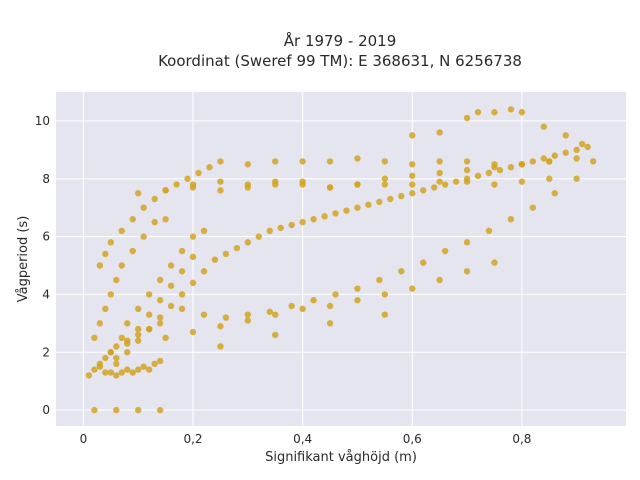 The image size is (640, 480). Describe the element at coordinates (412, 439) in the screenshot. I see `x-tick-label: 0,6` at that location.